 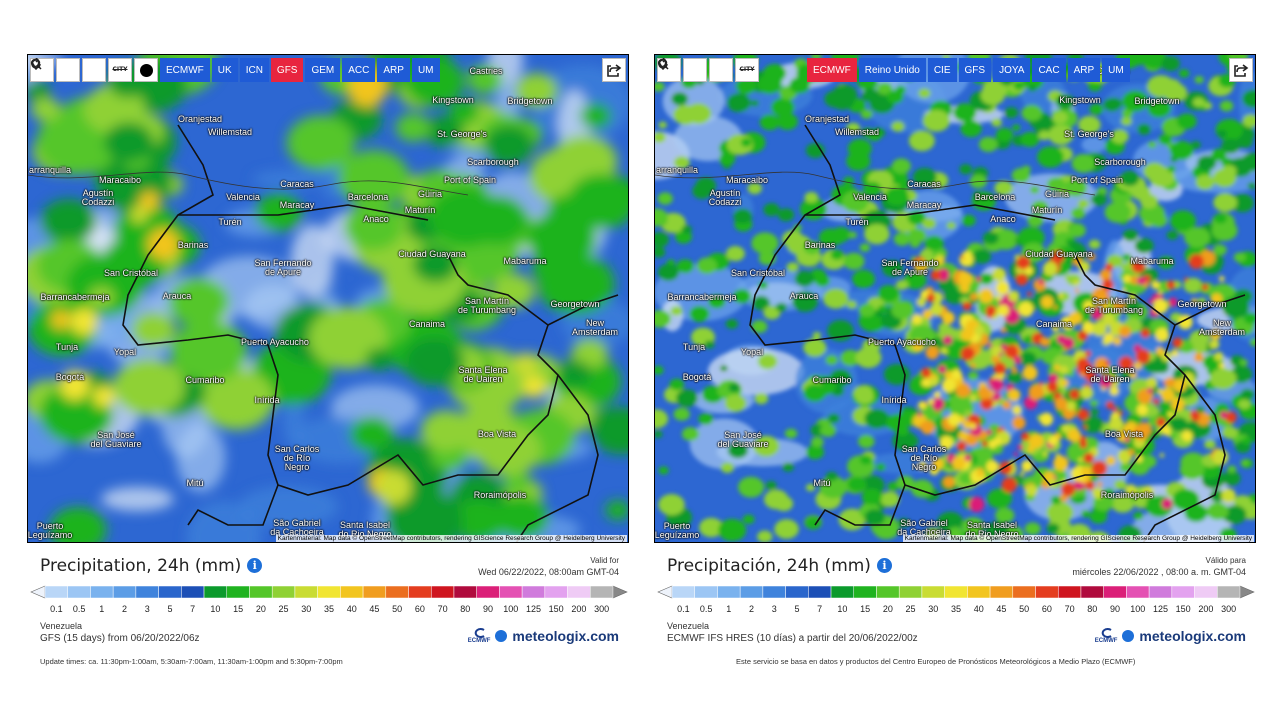 I want to click on city-label: New Amsterdam, so click(x=1222, y=327).